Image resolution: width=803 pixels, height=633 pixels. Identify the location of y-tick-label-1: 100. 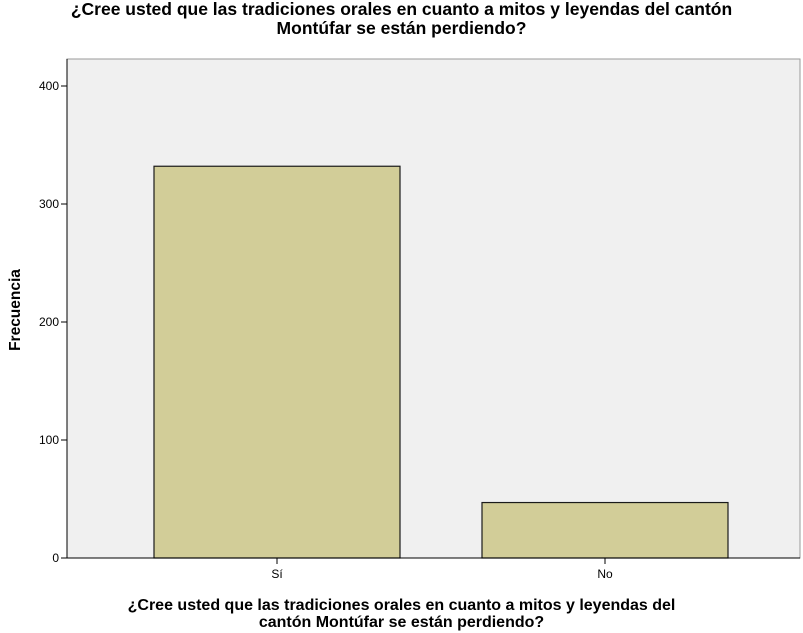
(49, 440).